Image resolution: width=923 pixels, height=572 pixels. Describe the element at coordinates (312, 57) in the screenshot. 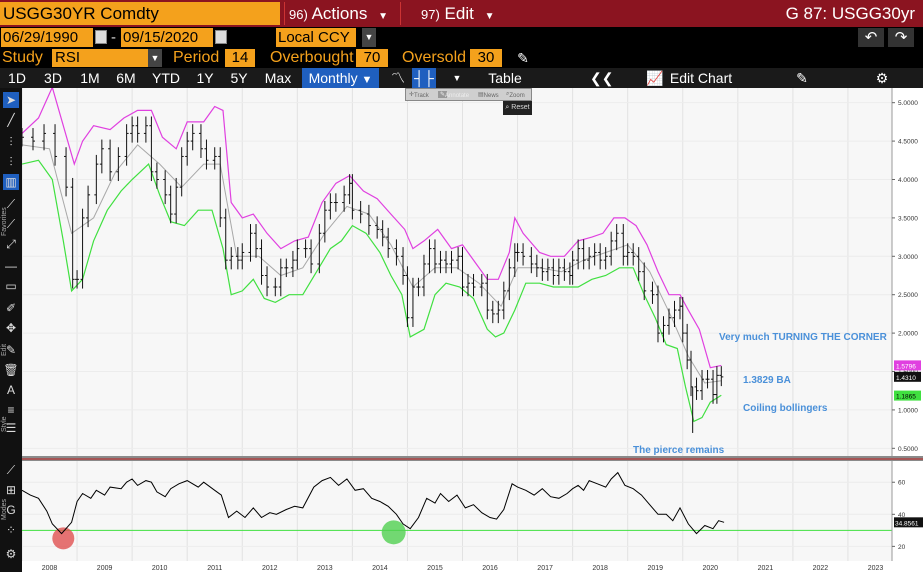

I see `overbought-label: Overbought` at that location.